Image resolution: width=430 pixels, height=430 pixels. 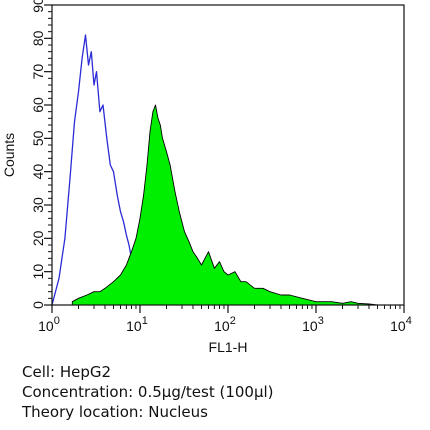 What do you see at coordinates (38, 6) in the screenshot?
I see `y-tick-label: 90` at bounding box center [38, 6].